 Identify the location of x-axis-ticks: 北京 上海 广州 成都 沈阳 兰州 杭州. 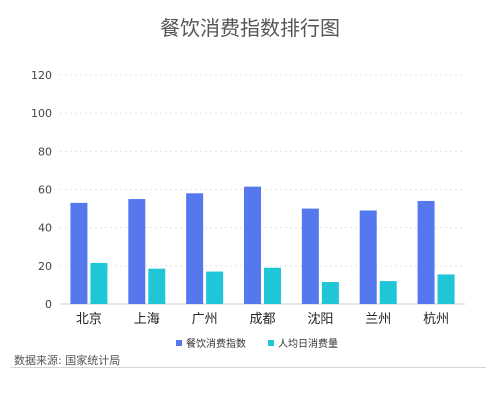
(262, 319).